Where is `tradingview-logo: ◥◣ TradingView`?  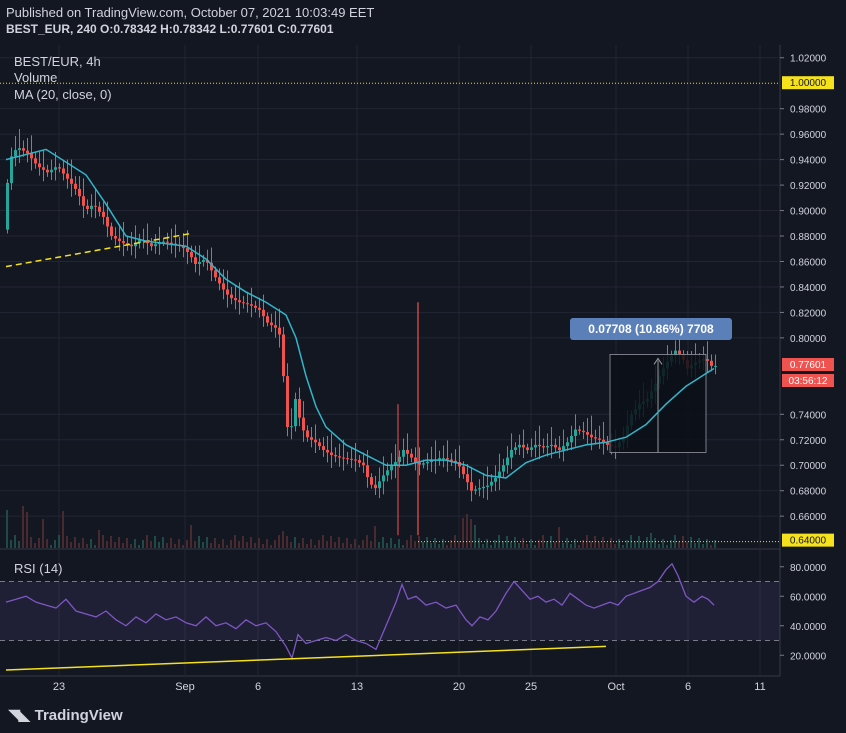 tradingview-logo: ◥◣ TradingView is located at coordinates (65, 715).